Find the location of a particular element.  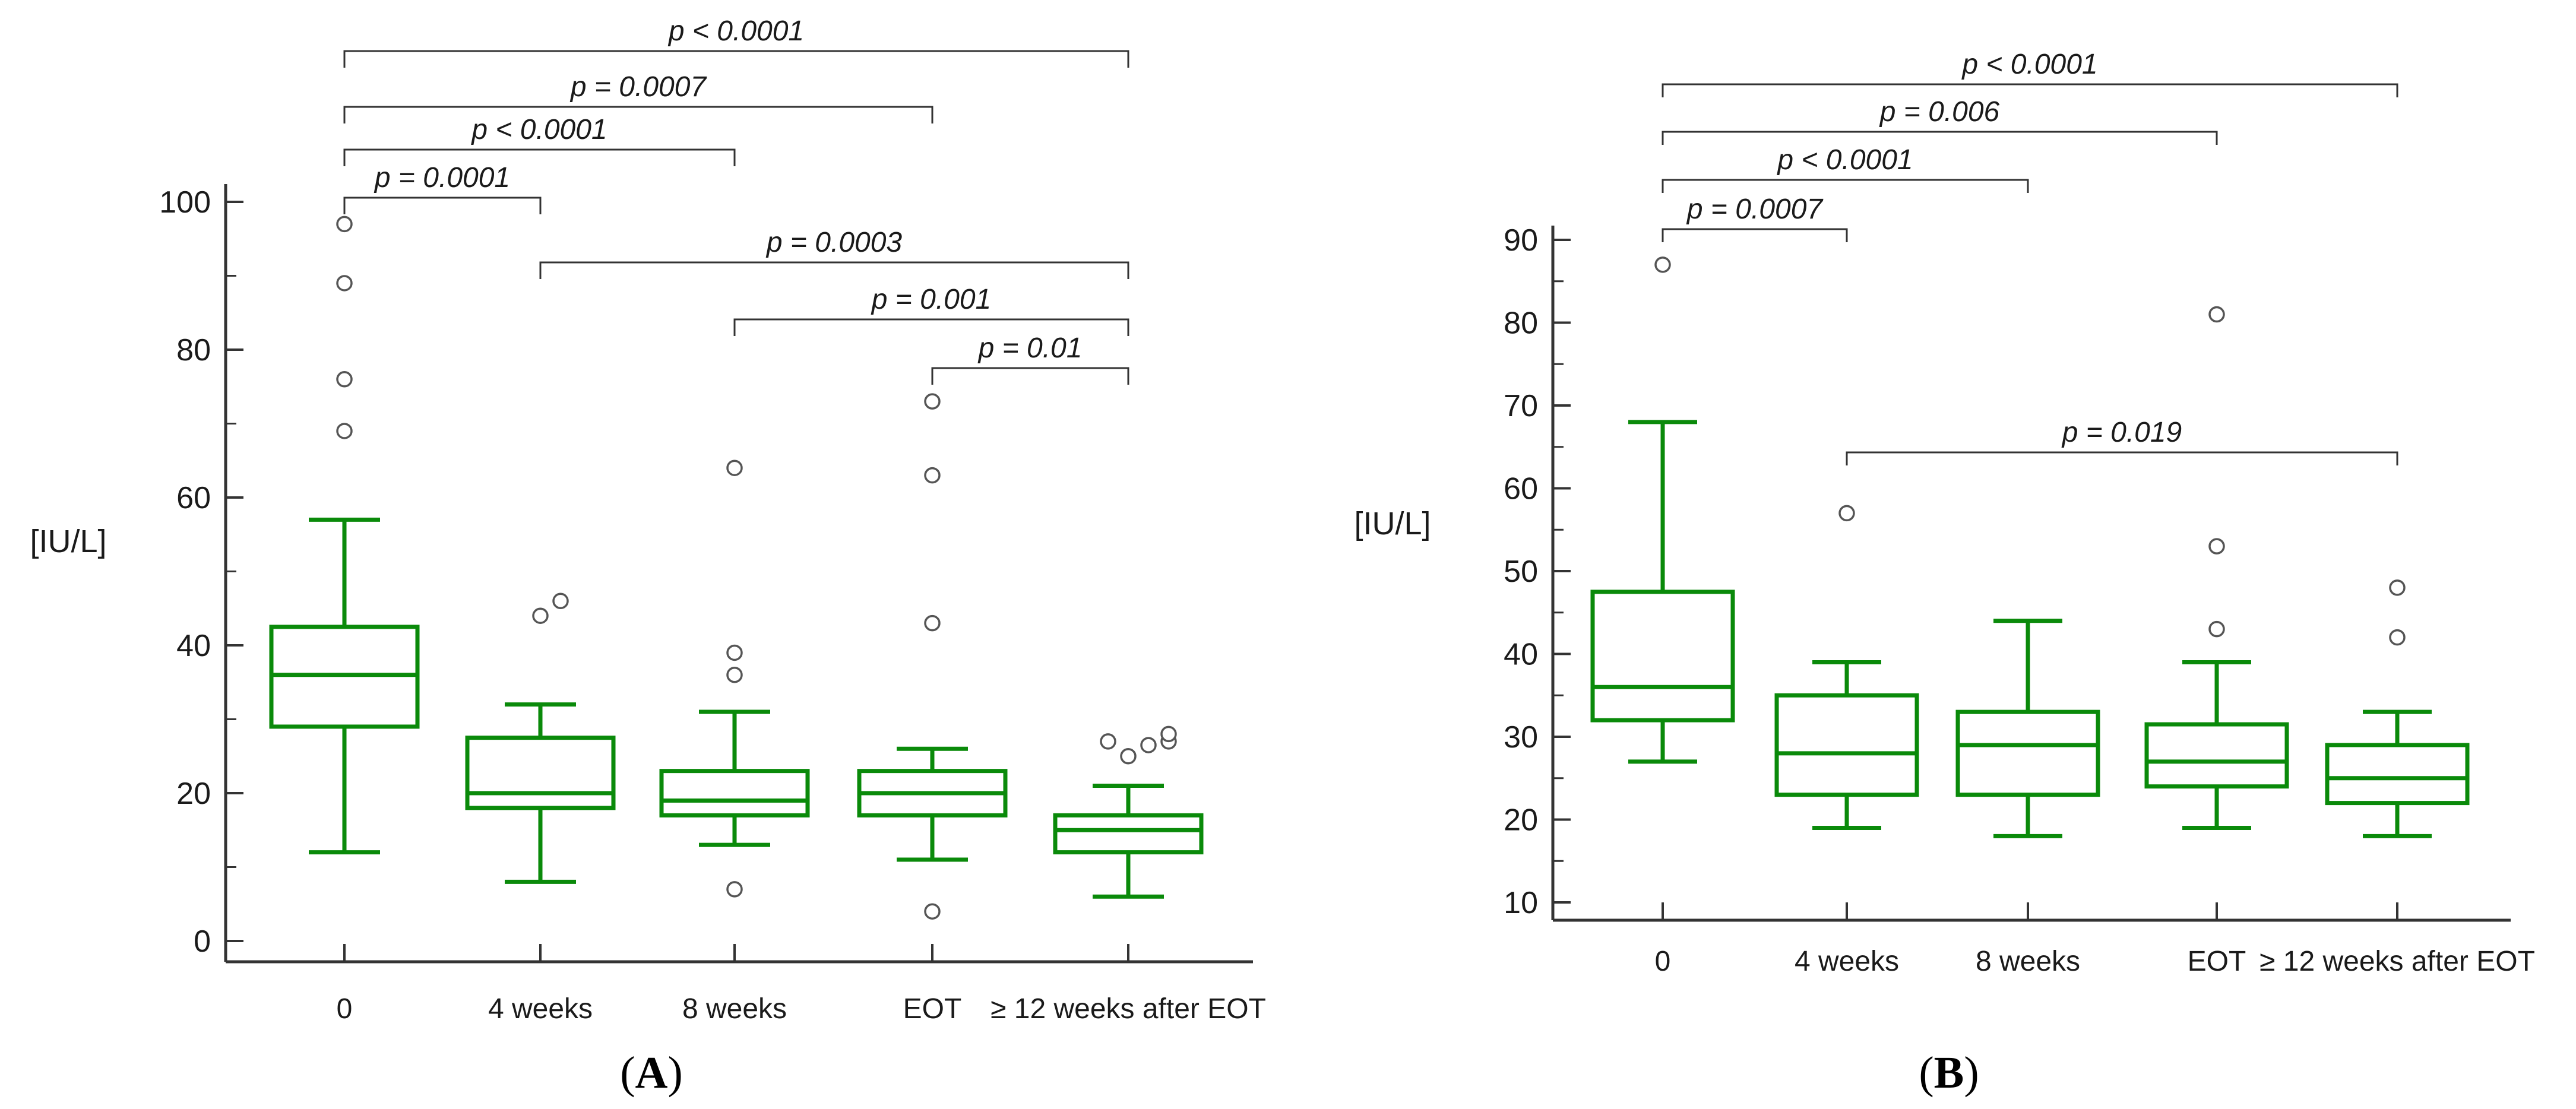

panel-b-panel-label: (B) is located at coordinates (1949, 1073).